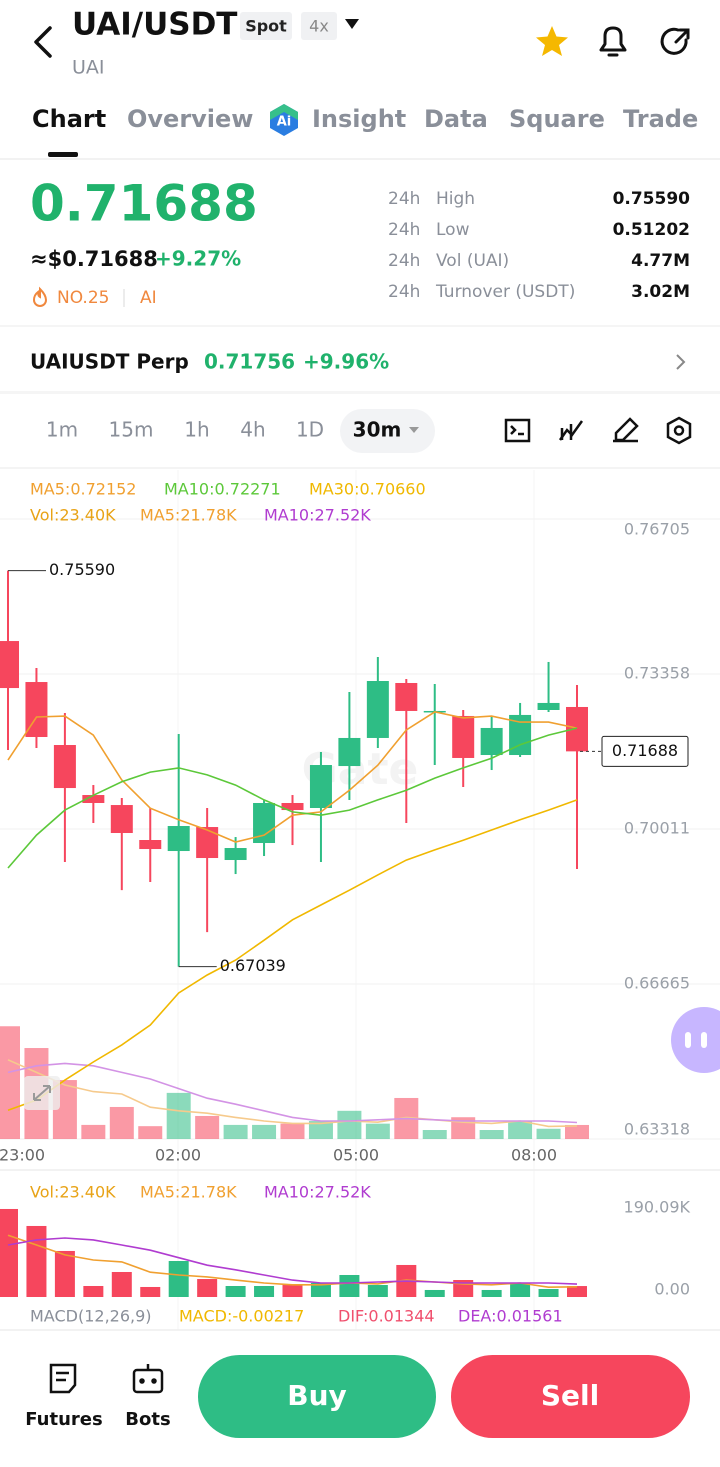 The width and height of the screenshot is (720, 1467). I want to click on tab: Square, so click(557, 119).